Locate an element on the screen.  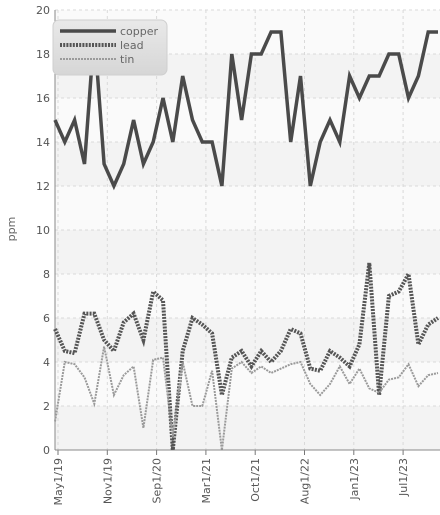
y-tick-label: 10 is located at coordinates (43, 230).